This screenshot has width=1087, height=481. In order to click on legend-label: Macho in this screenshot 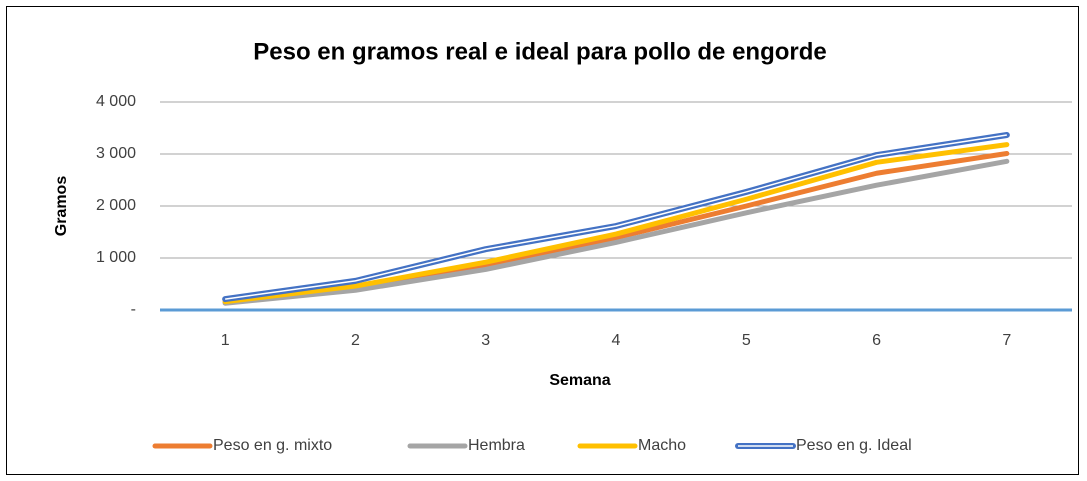, I will do `click(662, 445)`.